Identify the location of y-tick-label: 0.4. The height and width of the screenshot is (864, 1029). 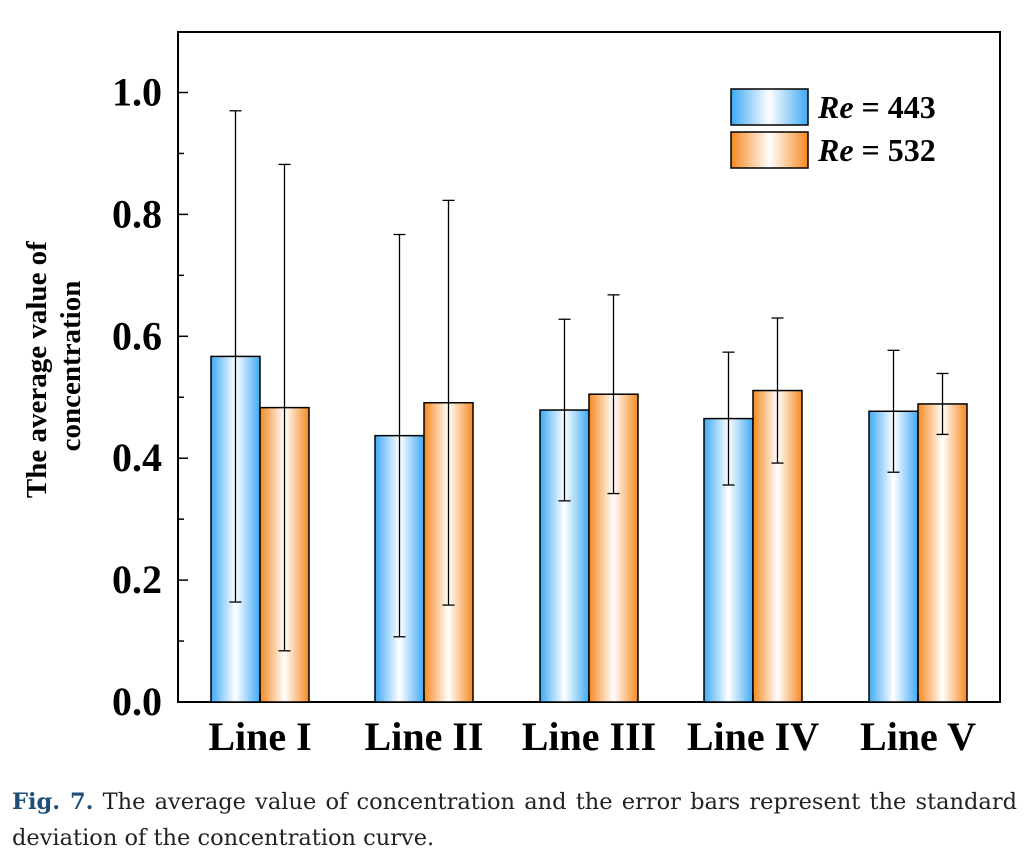
(137, 457).